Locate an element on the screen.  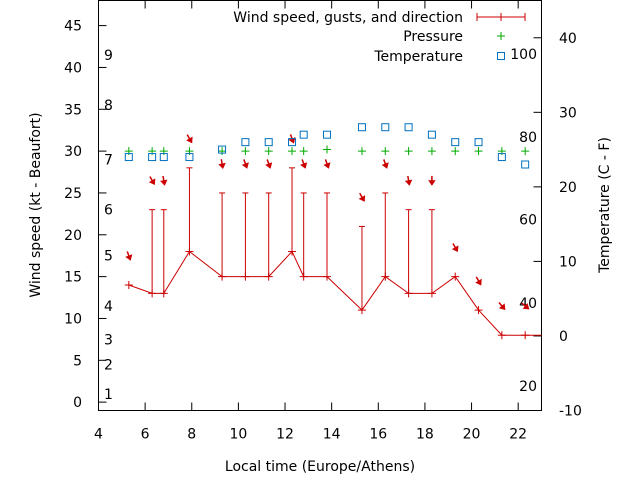
y2-axis-title: Temperature (C - F) is located at coordinates (605, 205).